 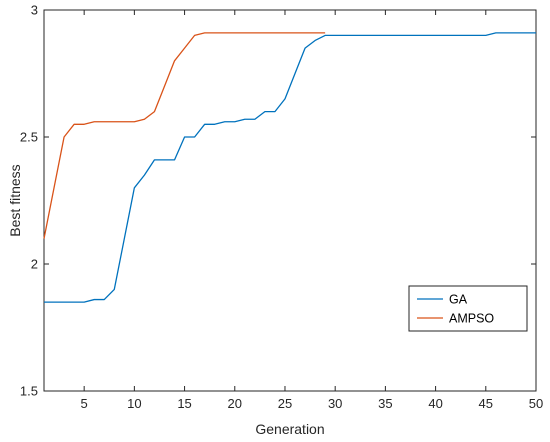 I want to click on x-tick-label: 10, so click(x=134, y=403).